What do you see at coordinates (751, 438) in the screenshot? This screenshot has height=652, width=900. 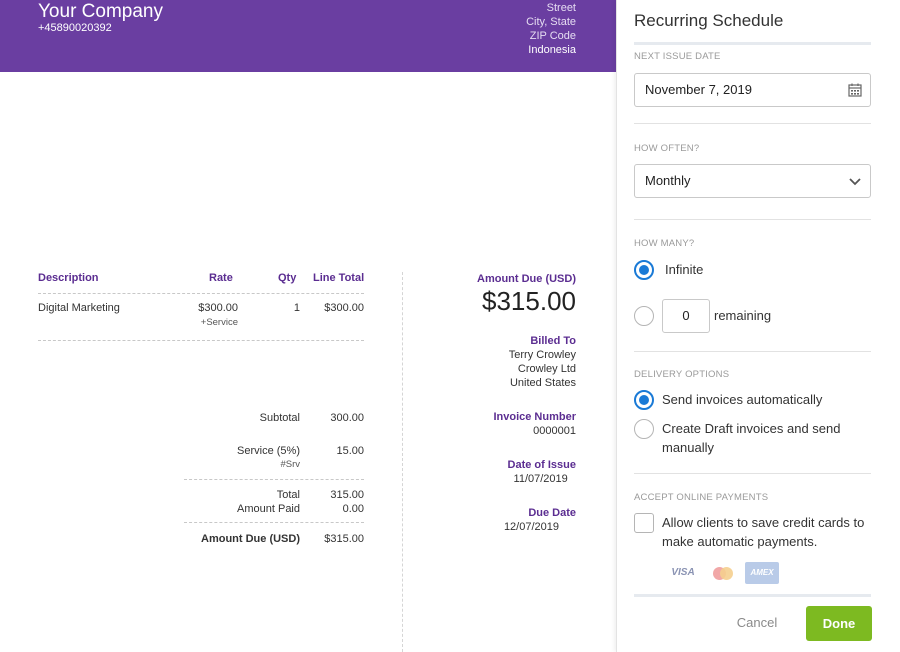 I see `create-draft-label: Create Draft invoices and send manually` at bounding box center [751, 438].